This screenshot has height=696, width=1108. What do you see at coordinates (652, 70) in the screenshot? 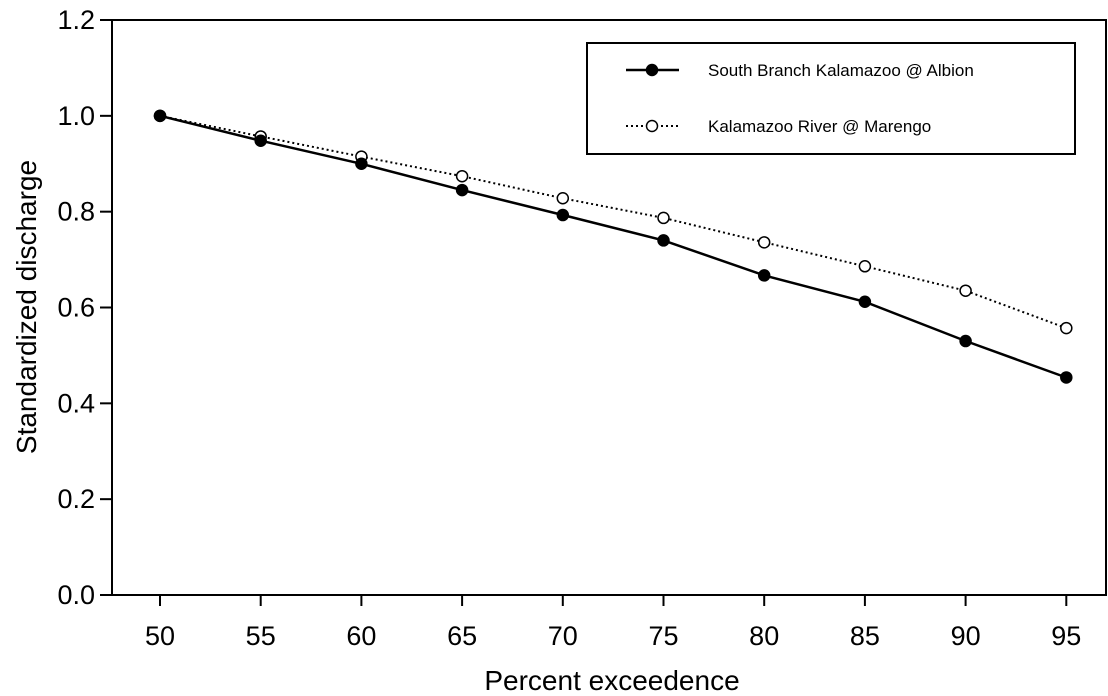
I see `legend-marker-albion` at bounding box center [652, 70].